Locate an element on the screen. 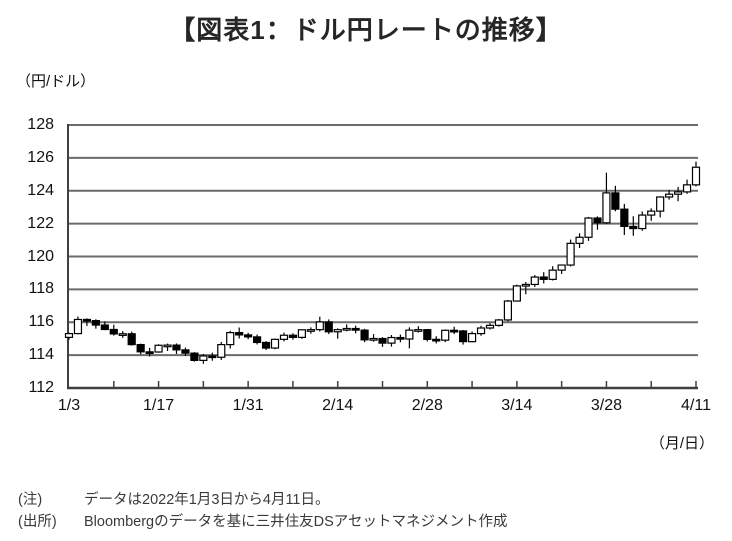 This screenshot has height=541, width=732. candle-body-1/21 is located at coordinates (194, 356).